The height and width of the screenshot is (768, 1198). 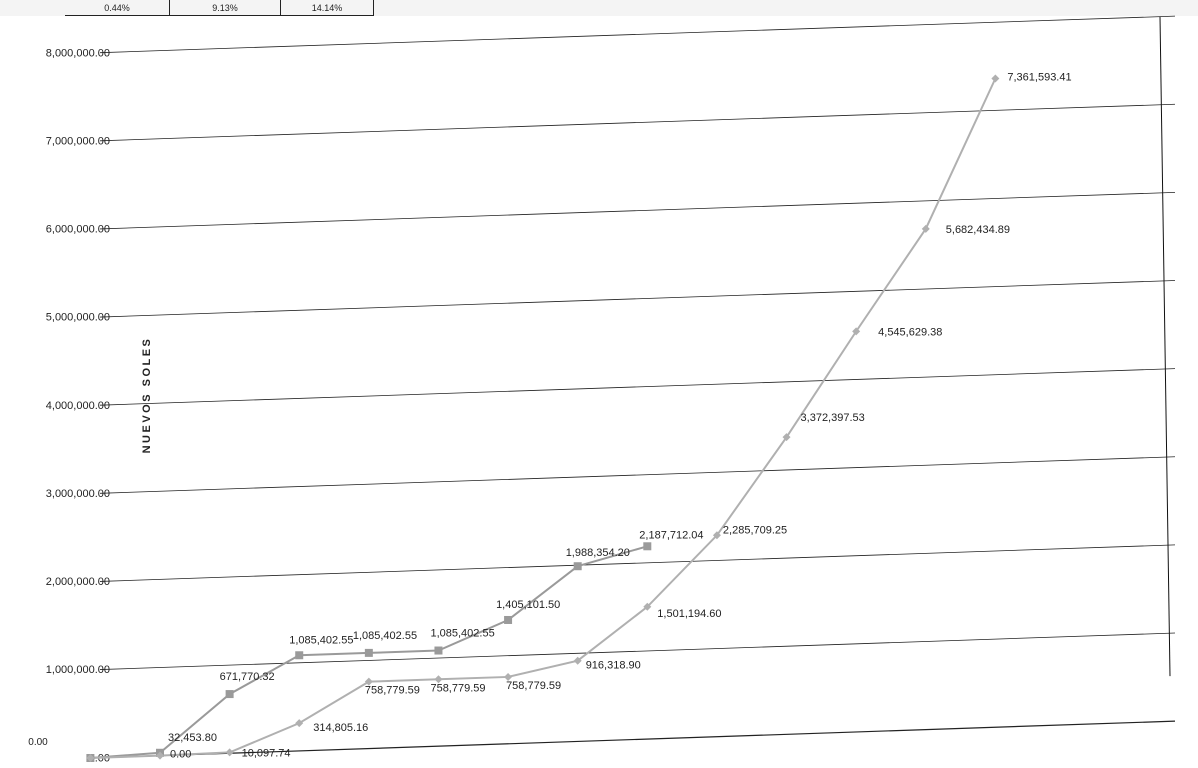 I want to click on data-label: 4,545,629.38, so click(x=910, y=332).